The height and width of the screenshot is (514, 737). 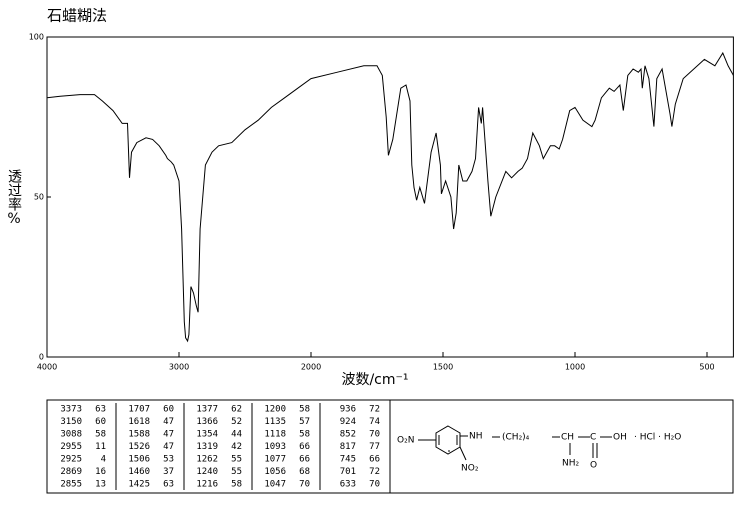 What do you see at coordinates (443, 367) in the screenshot?
I see `x-tick-label: 1500` at bounding box center [443, 367].